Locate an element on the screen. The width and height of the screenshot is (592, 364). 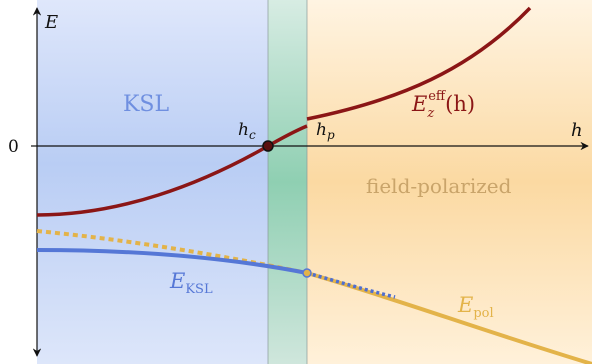
x-axis-label: h is located at coordinates (577, 130).